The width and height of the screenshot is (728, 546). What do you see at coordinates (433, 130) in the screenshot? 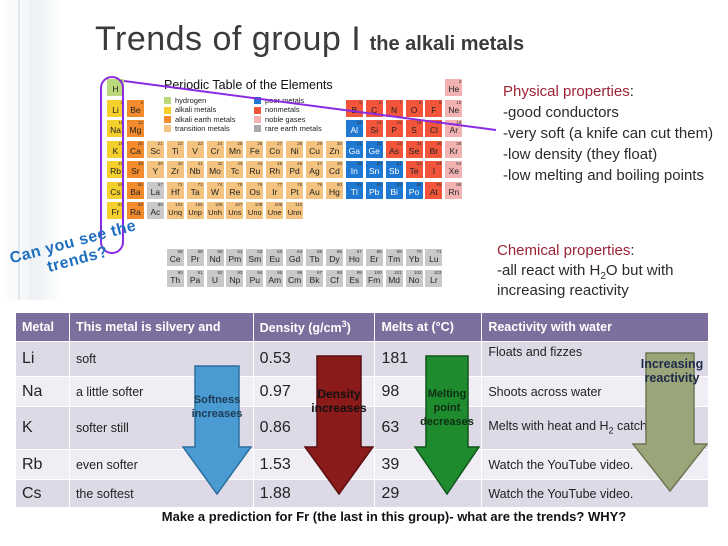
I see `element-symbol: Cl` at bounding box center [433, 130].